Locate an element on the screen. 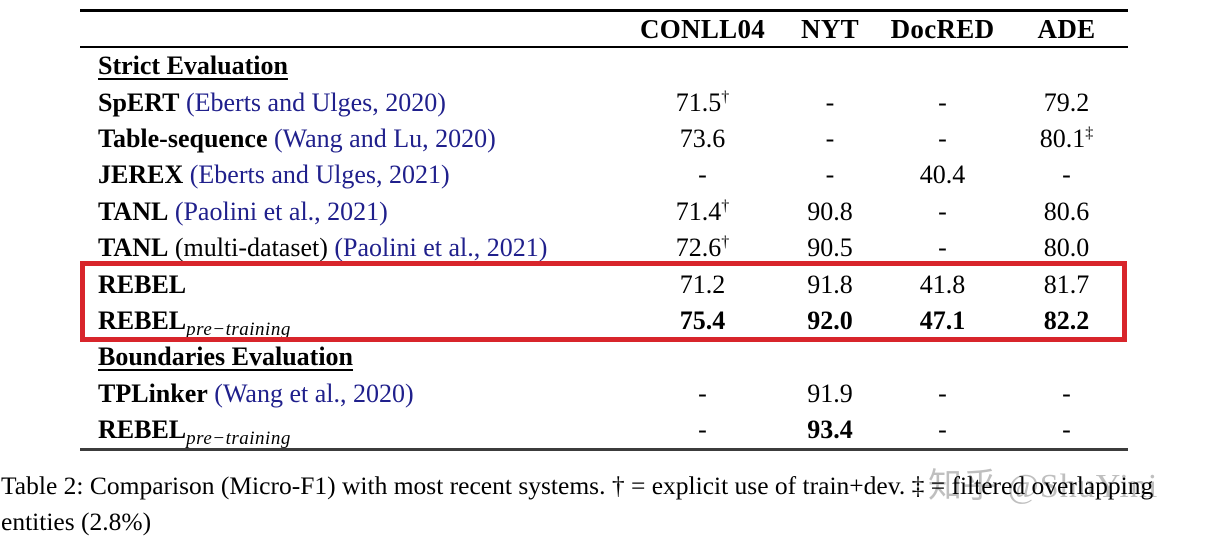 The width and height of the screenshot is (1211, 540). metric-cell: 91.8 is located at coordinates (830, 284).